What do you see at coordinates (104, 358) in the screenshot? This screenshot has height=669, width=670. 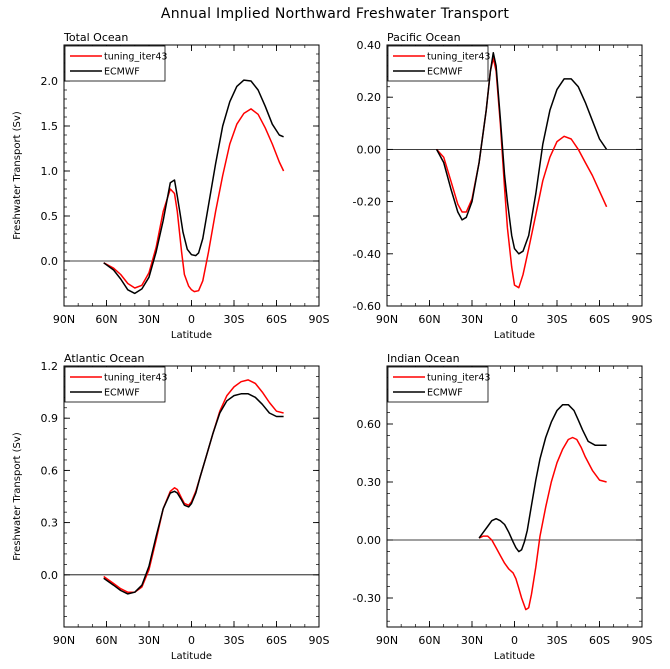 I see `panel-title: Atlantic Ocean` at bounding box center [104, 358].